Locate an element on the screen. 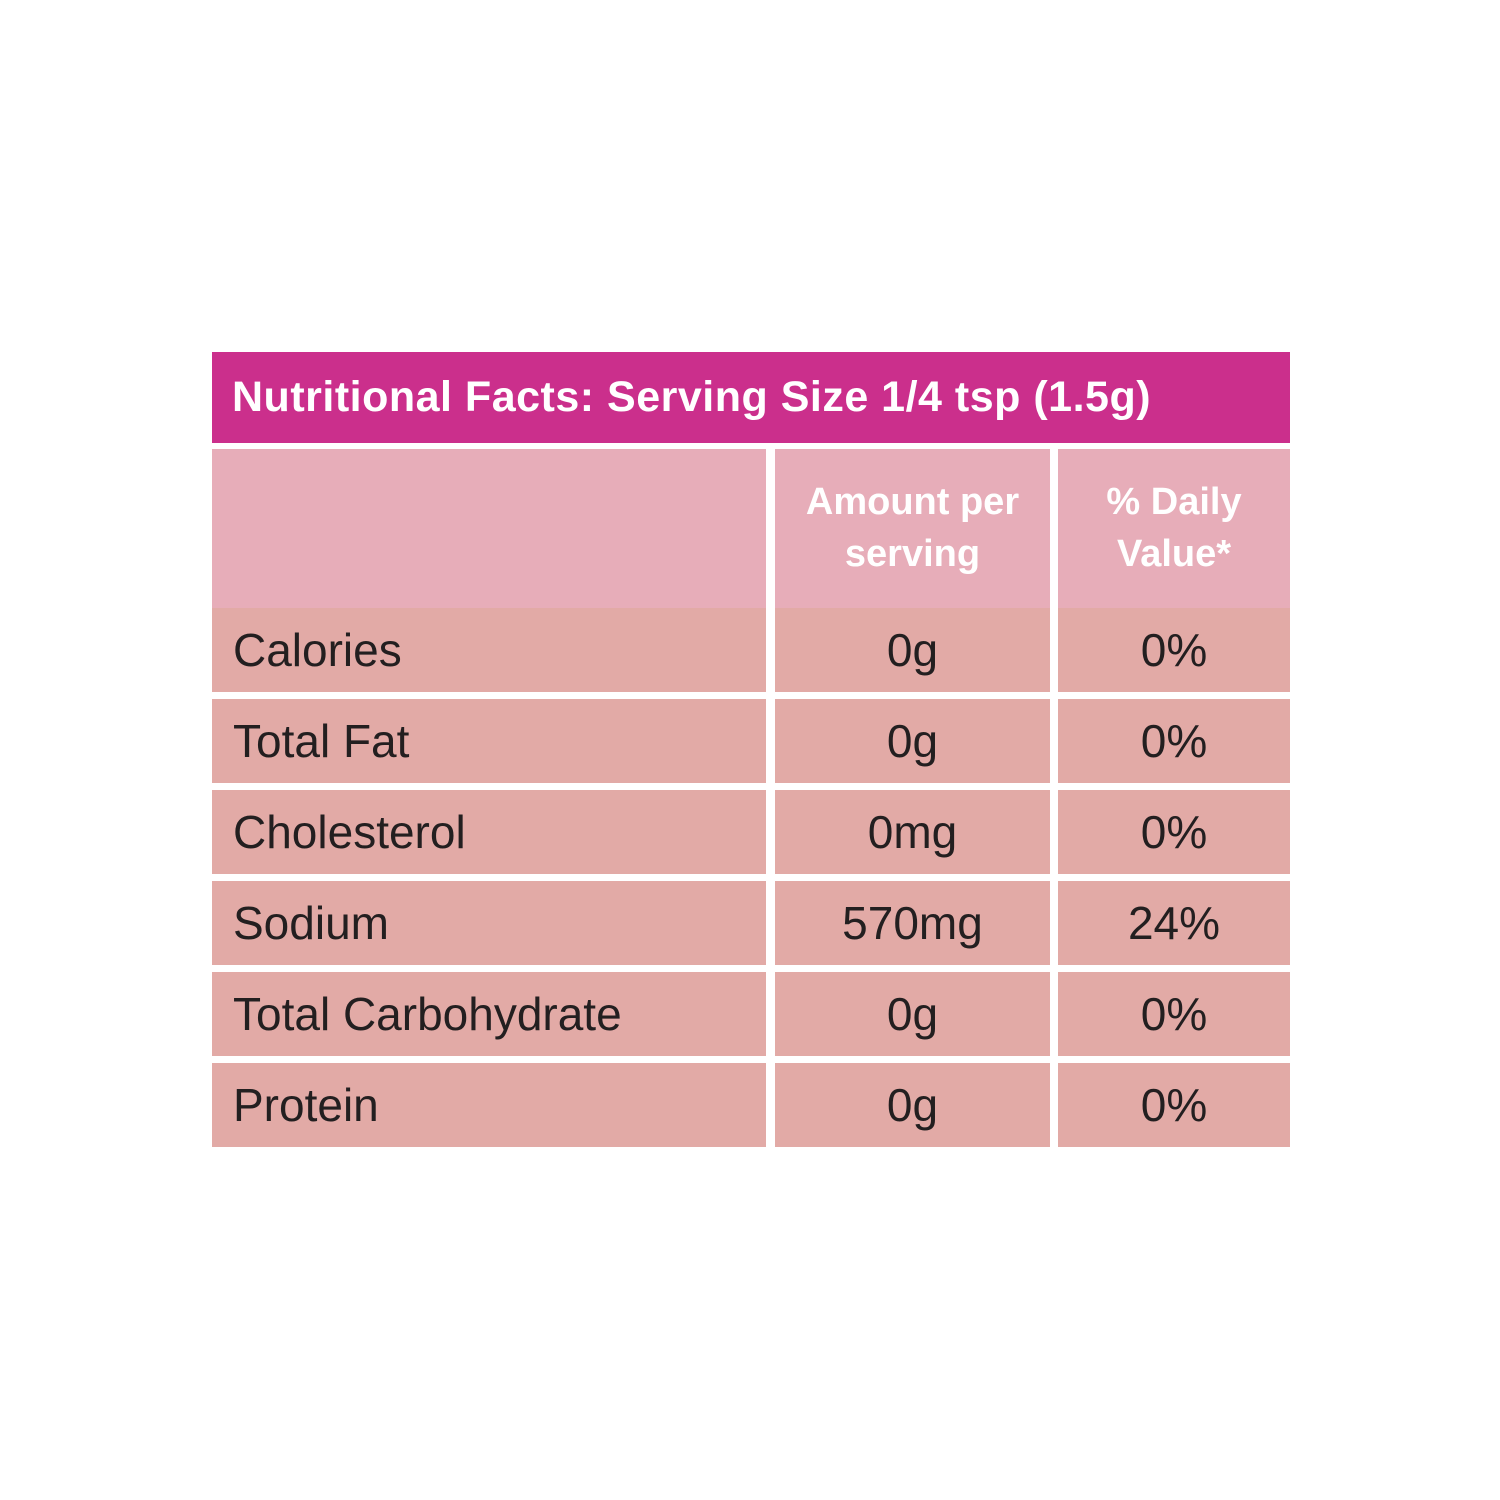 This screenshot has width=1500, height=1500. daily-value-header-cell: % Daily Value* is located at coordinates (1174, 528).